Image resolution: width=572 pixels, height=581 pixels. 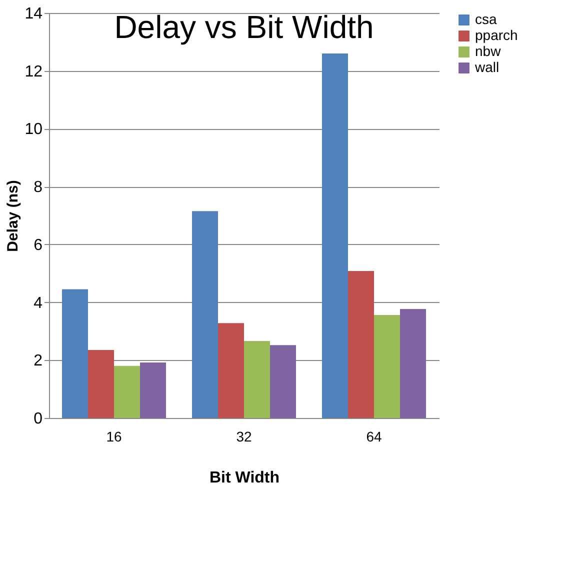 I want to click on x-tick-label: 16, so click(x=114, y=436).